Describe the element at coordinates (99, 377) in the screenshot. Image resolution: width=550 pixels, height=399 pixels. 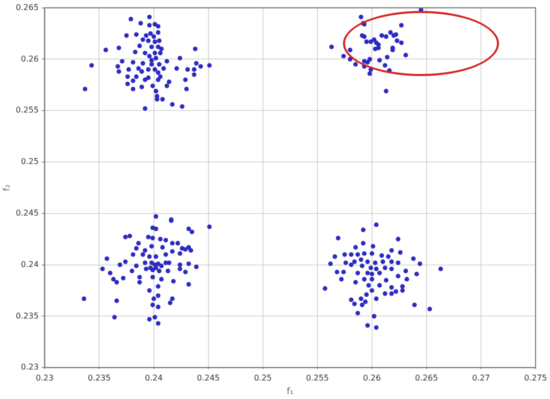
I see `x-tick-label: 0.235` at that location.